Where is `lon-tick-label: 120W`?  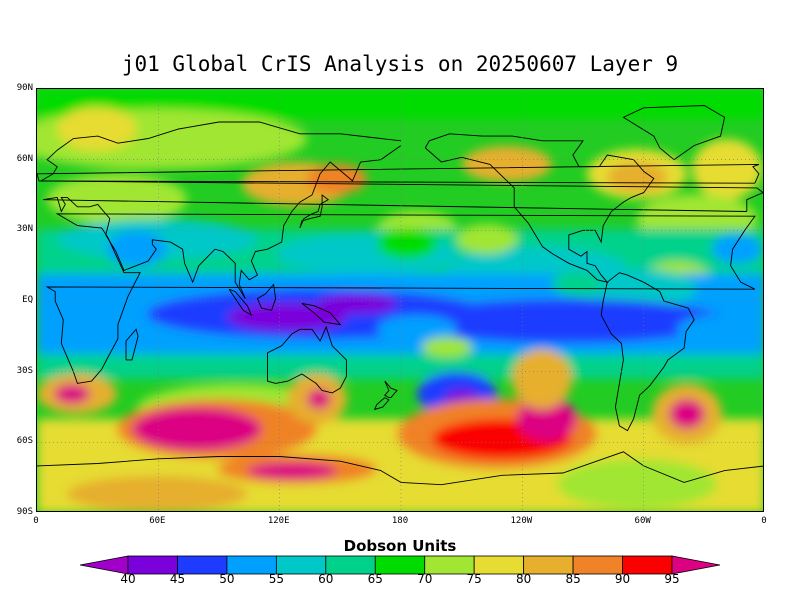
lon-tick-label: 120W is located at coordinates (521, 521).